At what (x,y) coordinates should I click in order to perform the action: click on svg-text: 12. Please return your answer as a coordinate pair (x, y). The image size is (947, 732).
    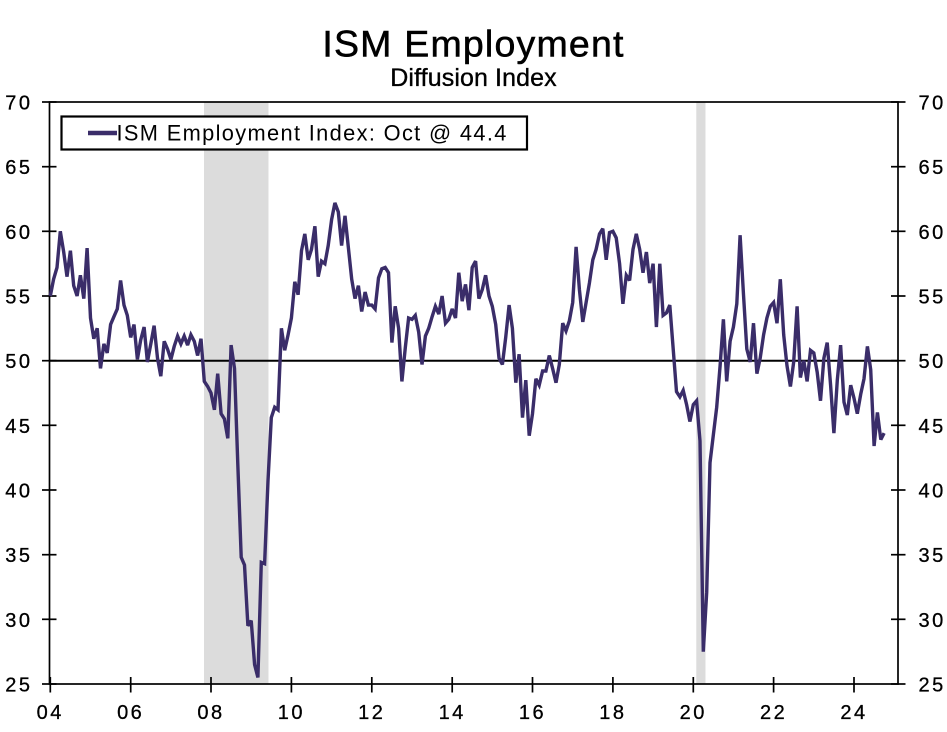
    Looking at the image, I should click on (371, 713).